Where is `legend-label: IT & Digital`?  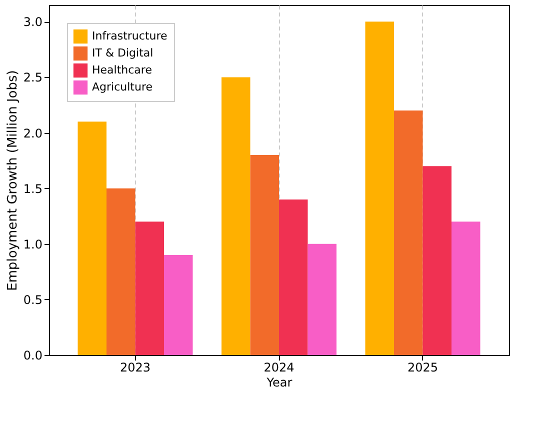 legend-label: IT & Digital is located at coordinates (123, 53).